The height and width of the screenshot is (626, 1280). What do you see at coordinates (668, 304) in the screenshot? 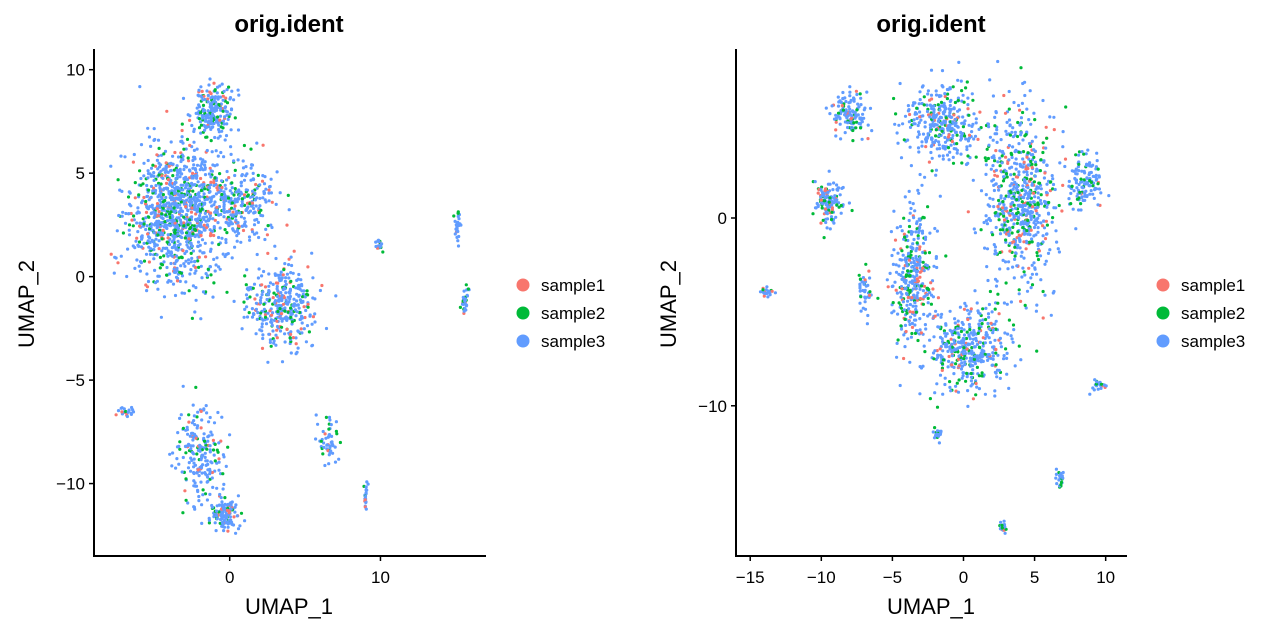
I see `y-axis-label-right: UMAP_2` at bounding box center [668, 304].